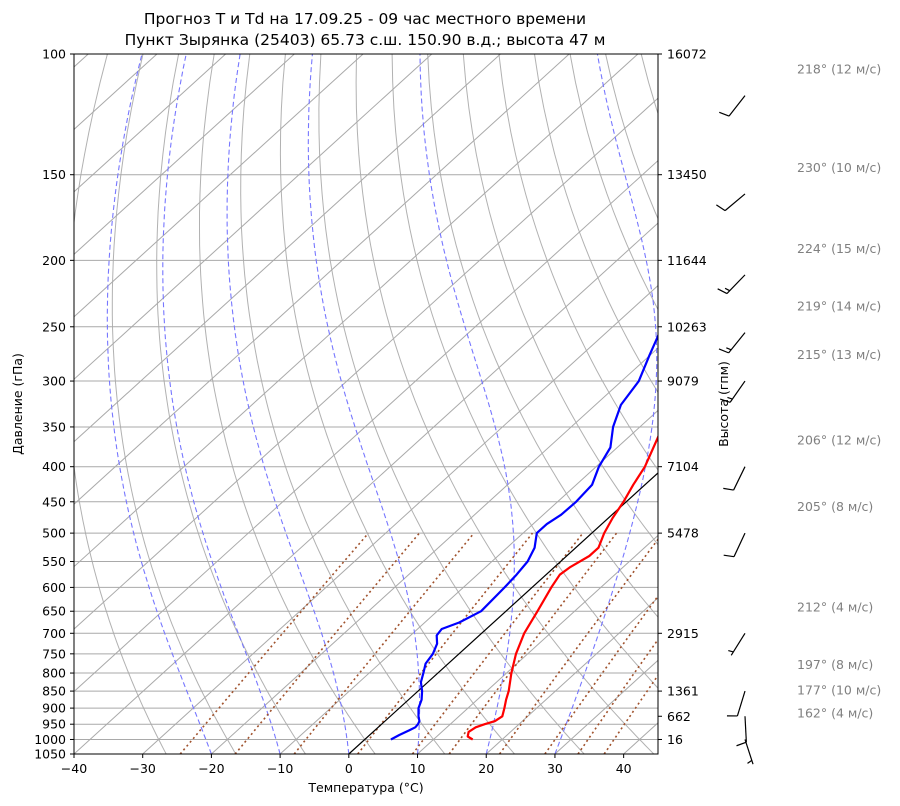  What do you see at coordinates (687, 326) in the screenshot?
I see `height-tick-label: 10263` at bounding box center [687, 326].